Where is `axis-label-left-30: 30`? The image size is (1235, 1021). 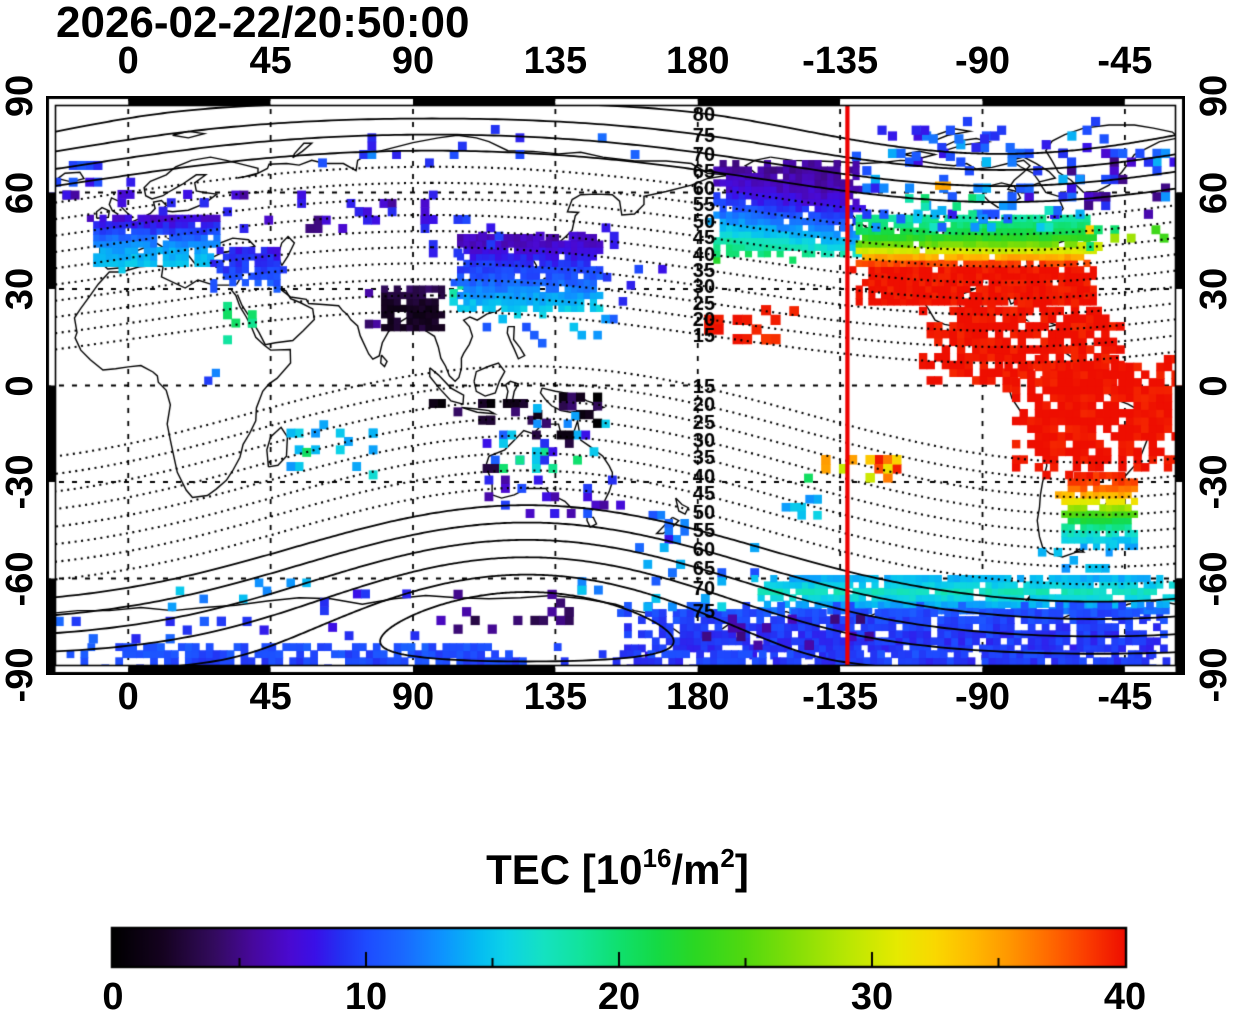
axis-label-left-30: 30 is located at coordinates (20, 289).